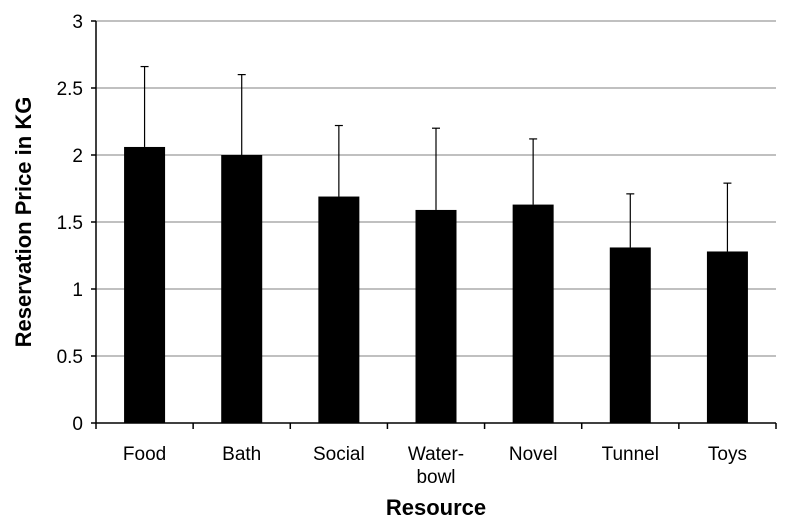 This screenshot has height=525, width=785. I want to click on y-tick-labels: 0 0.5 1 1.5 2 2.5 3, so click(70, 223).